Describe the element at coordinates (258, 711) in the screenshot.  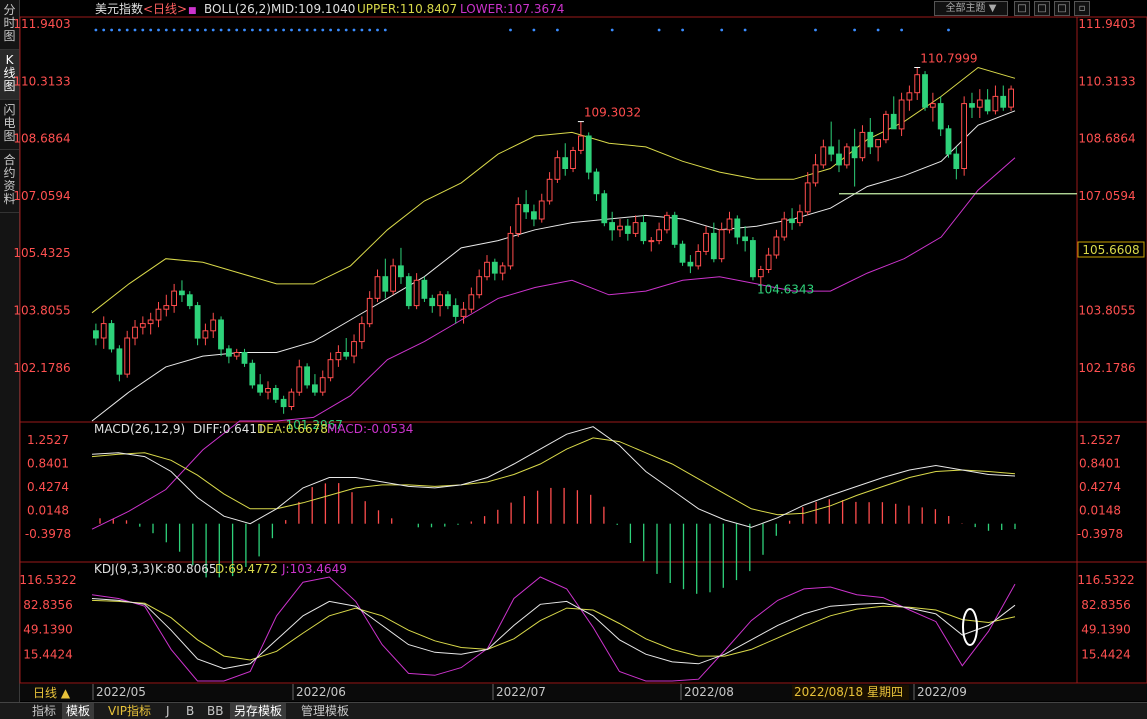
I see `bottombar-item-6: 另存模板` at that location.